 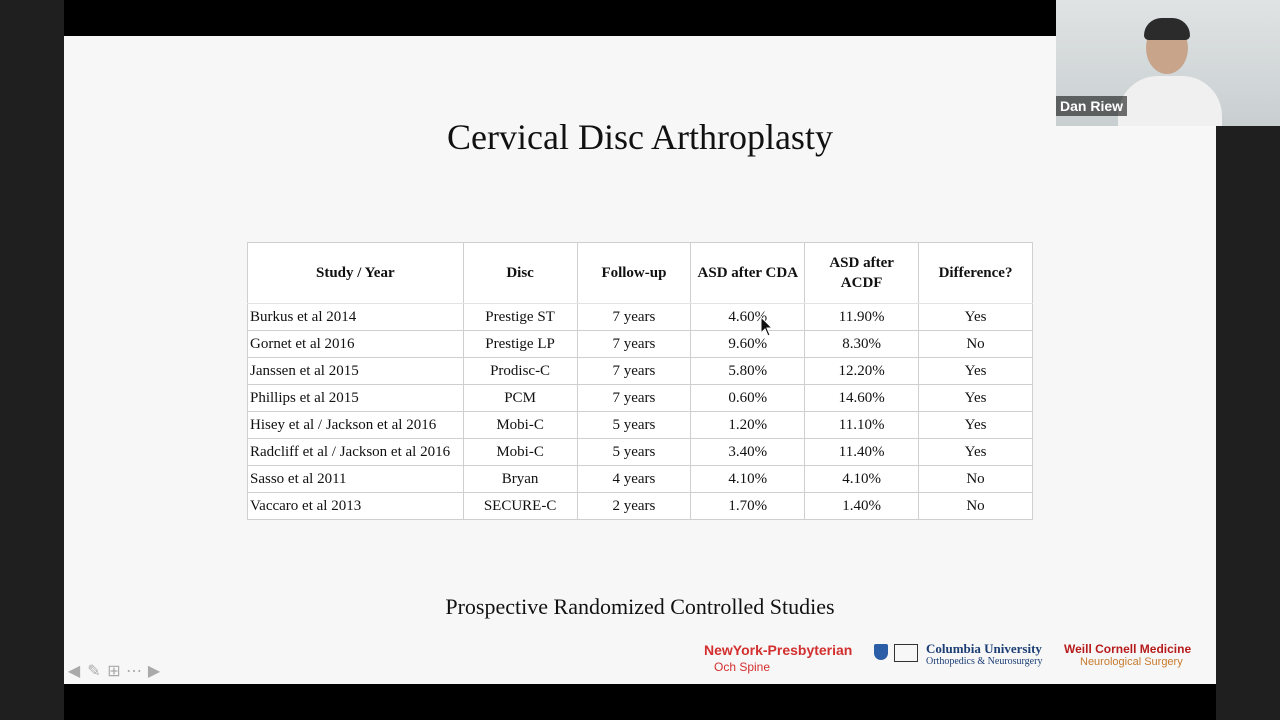 I want to click on cell-study: Gornet et al 2016, so click(x=355, y=344).